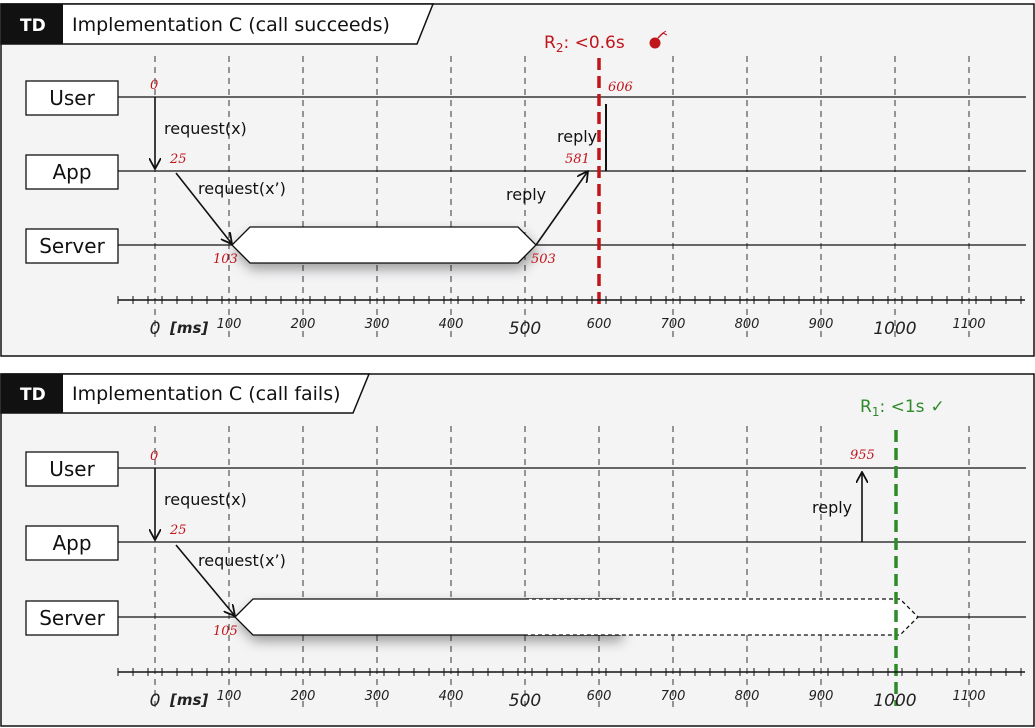 The width and height of the screenshot is (1035, 728). Describe the element at coordinates (225, 631) in the screenshot. I see `time-server-recv: 105` at that location.